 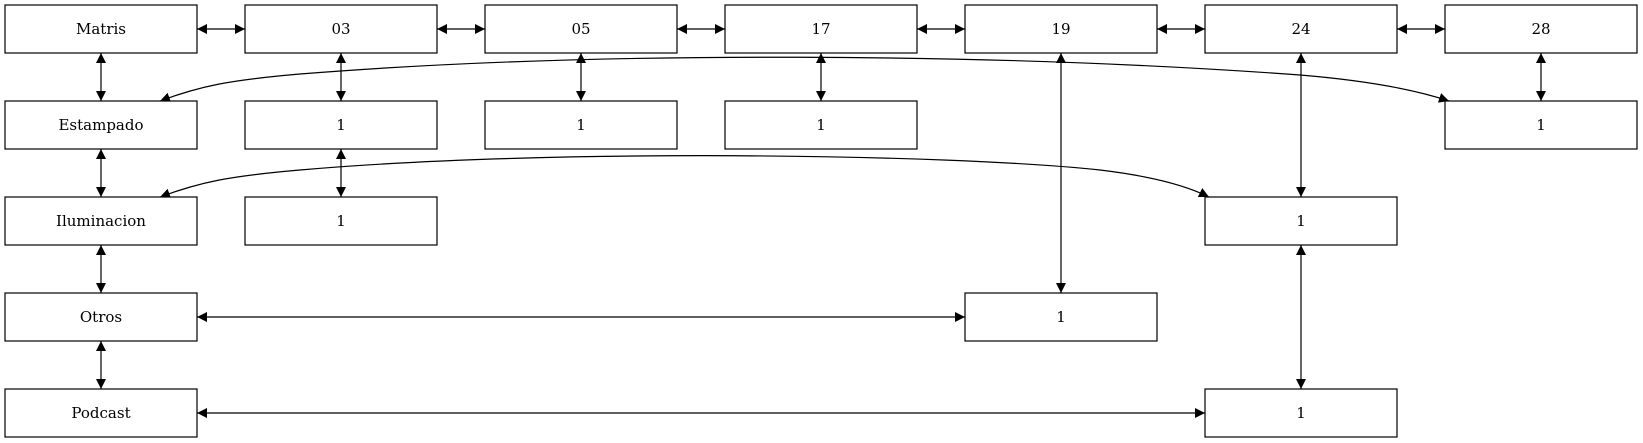 I want to click on node-label: 24, so click(x=1300, y=29).